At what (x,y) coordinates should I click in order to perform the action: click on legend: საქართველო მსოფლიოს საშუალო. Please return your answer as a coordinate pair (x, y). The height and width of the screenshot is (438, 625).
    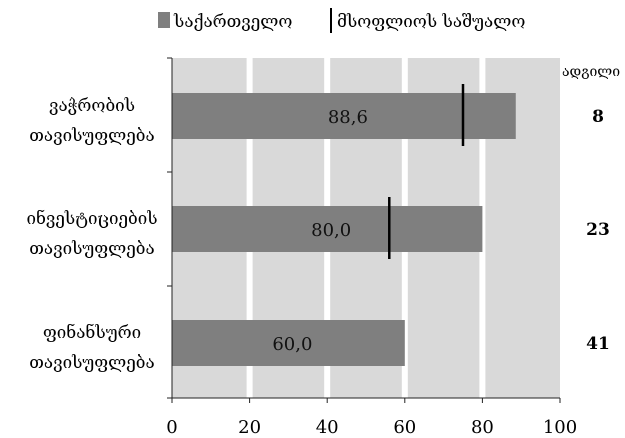
    Looking at the image, I should click on (341, 20).